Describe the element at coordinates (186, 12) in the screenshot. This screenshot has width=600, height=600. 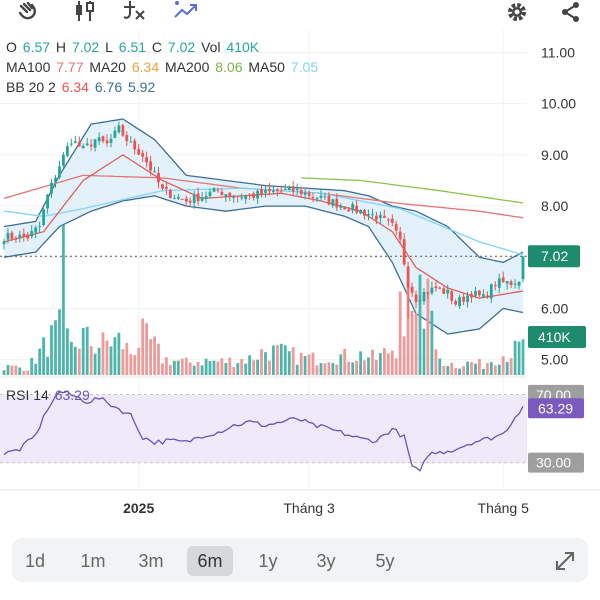
I see `trend-draw-icon` at that location.